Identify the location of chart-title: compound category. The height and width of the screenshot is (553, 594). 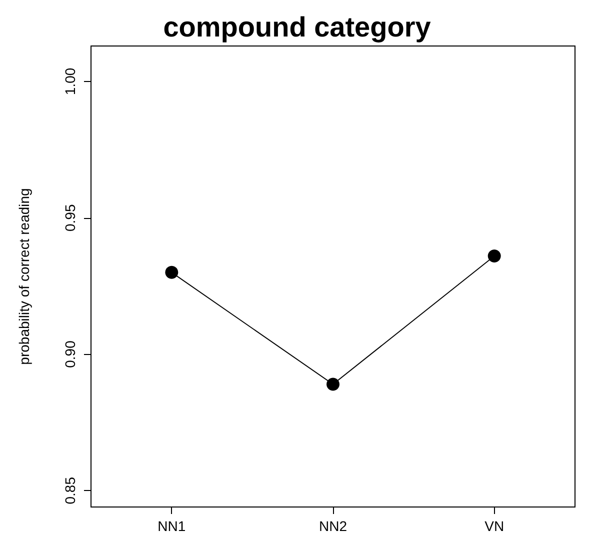
(297, 27).